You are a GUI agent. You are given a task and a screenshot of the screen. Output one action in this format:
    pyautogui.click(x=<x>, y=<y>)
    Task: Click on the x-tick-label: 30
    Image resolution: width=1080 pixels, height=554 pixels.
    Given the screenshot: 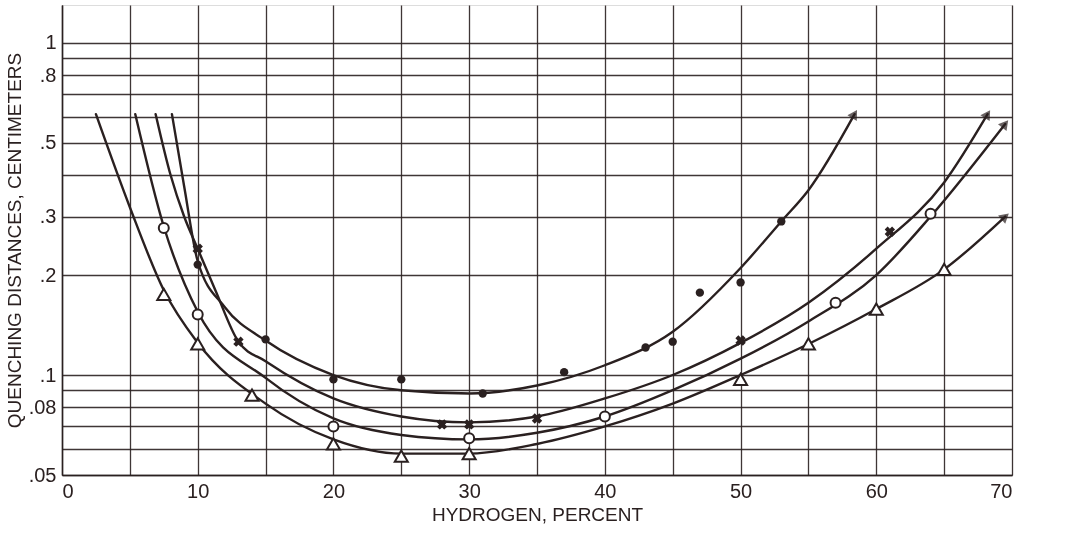 What is the action you would take?
    pyautogui.click(x=469, y=490)
    